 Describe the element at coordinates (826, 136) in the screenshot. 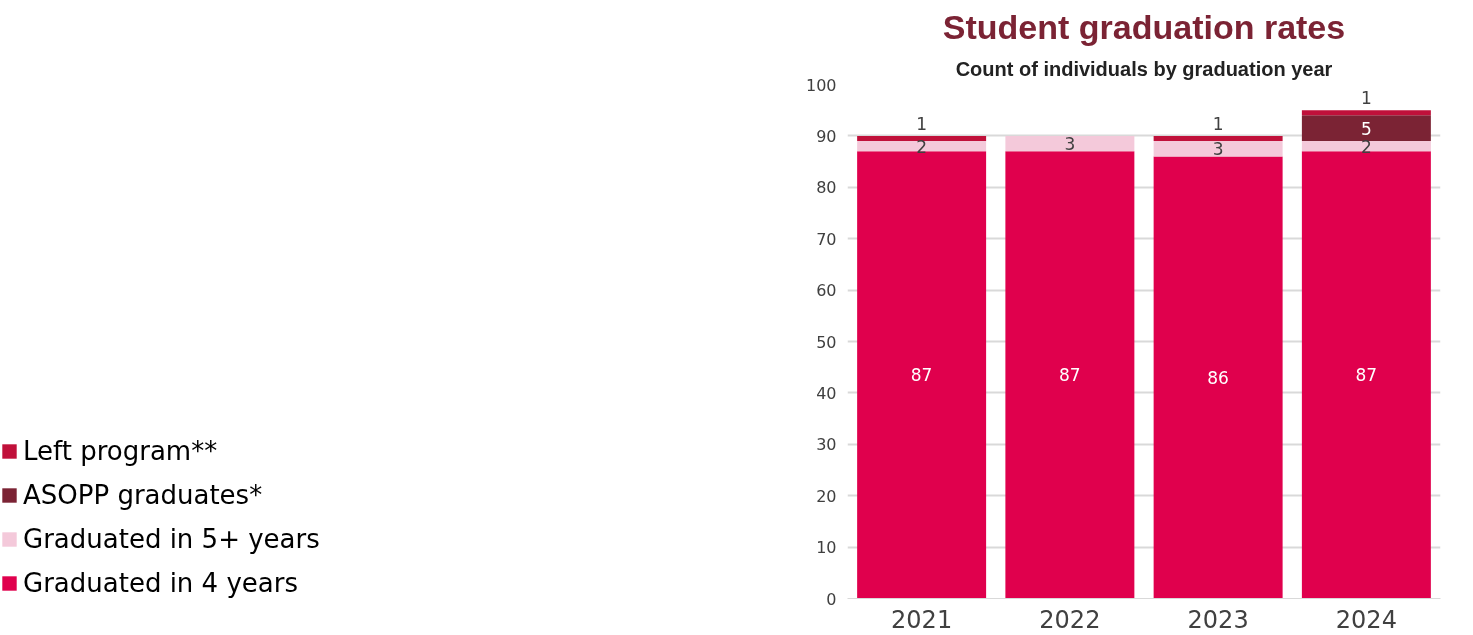

I see `y-tick-label: 90` at that location.